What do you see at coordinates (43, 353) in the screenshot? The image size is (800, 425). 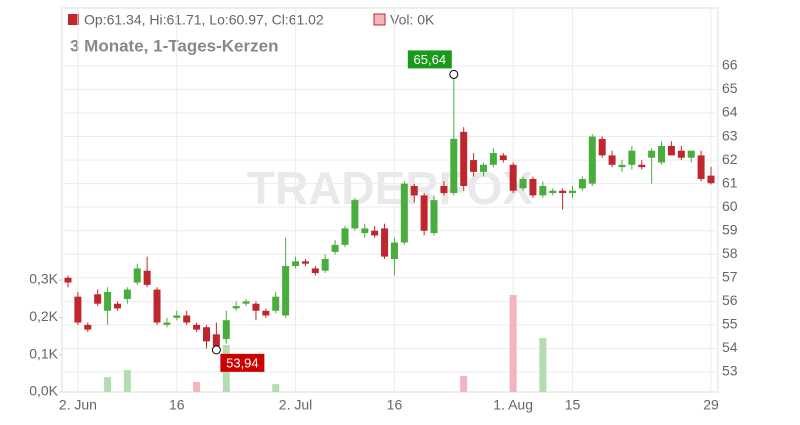 I see `y2-tick-label: 0,1K` at bounding box center [43, 353].